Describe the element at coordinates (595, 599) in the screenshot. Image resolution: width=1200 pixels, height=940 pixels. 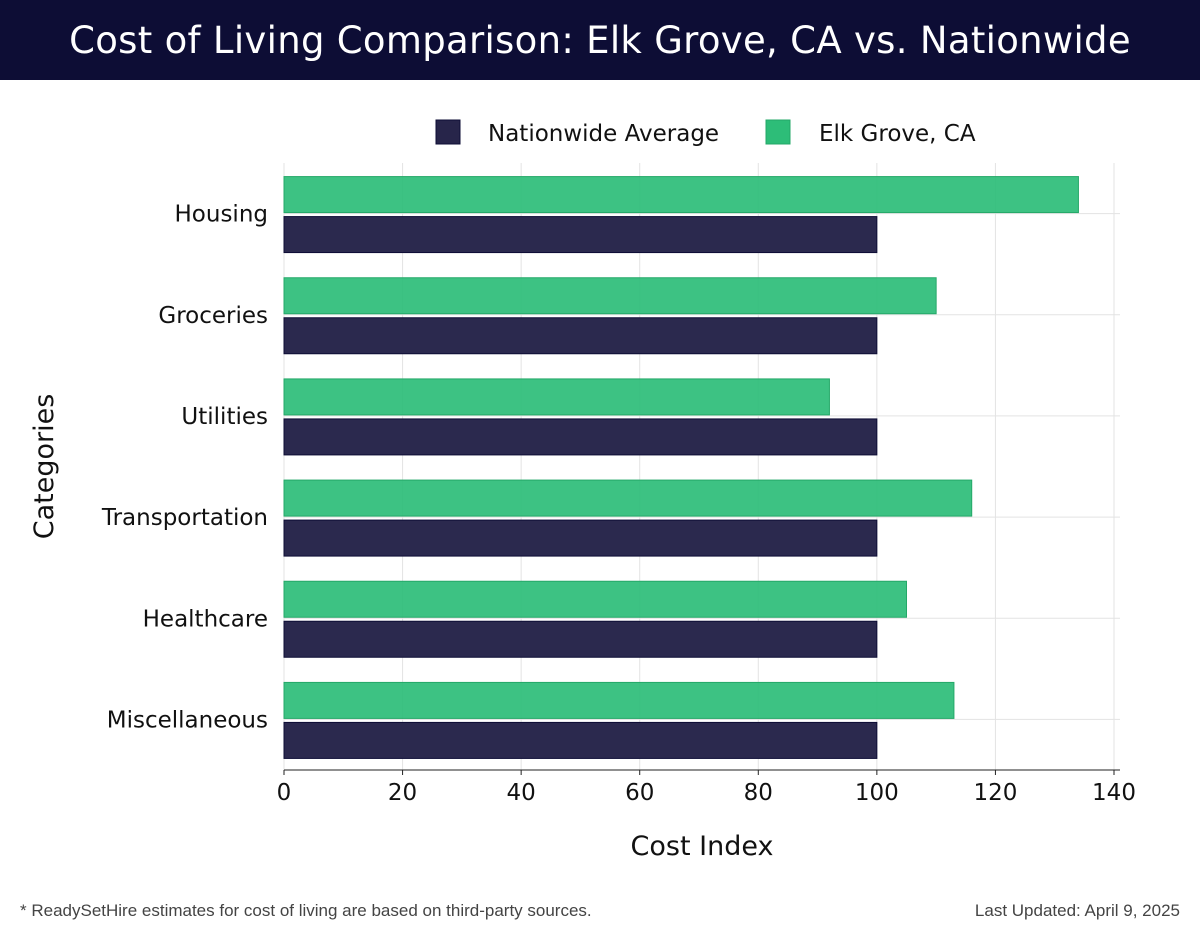
I see `bar-elk-grove-healthcare` at that location.